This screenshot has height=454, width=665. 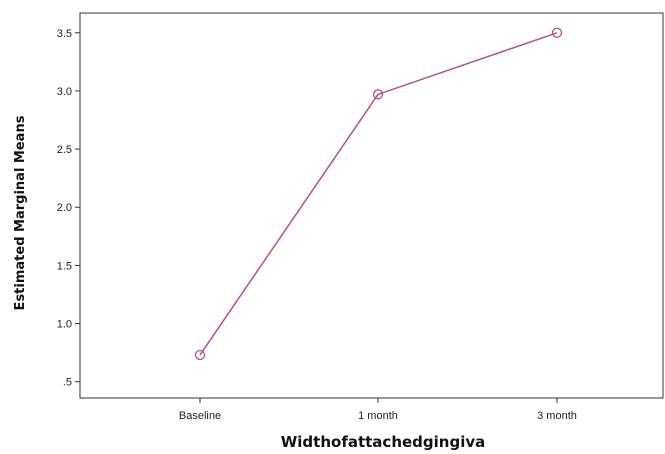 What do you see at coordinates (20, 212) in the screenshot?
I see `y-axis-title: Estimated Marginal Means` at bounding box center [20, 212].